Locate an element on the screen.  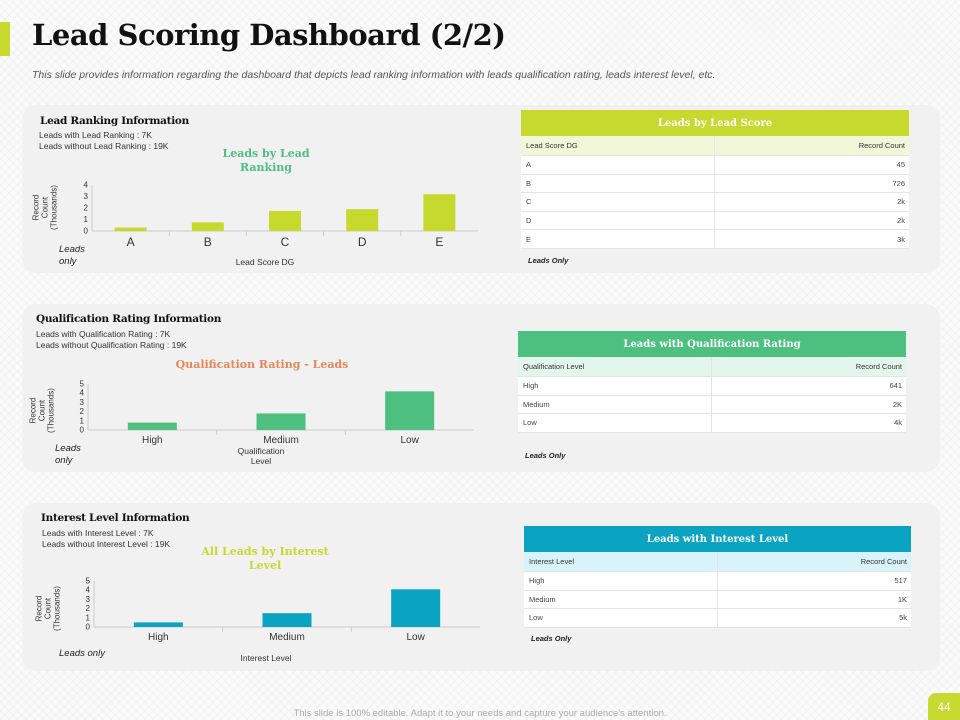
page-number: 44 is located at coordinates (944, 706).